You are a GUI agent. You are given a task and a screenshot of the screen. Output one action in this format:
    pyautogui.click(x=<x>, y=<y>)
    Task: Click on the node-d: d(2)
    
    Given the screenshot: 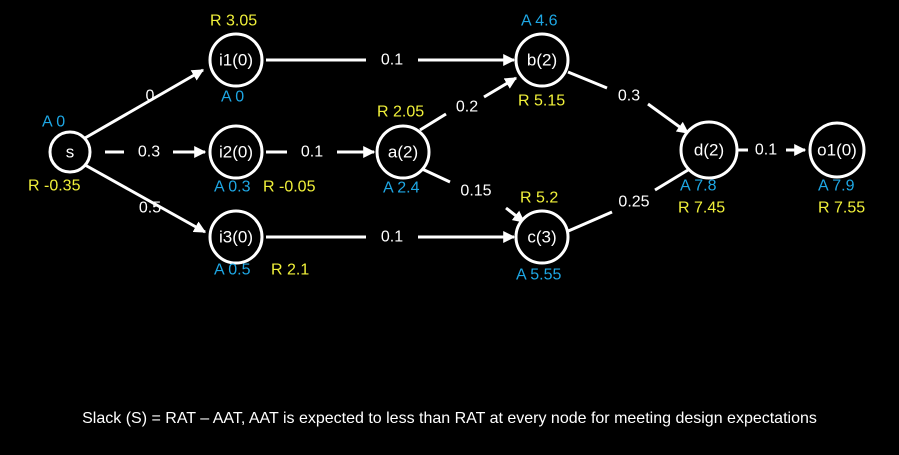 What is the action you would take?
    pyautogui.click(x=709, y=150)
    